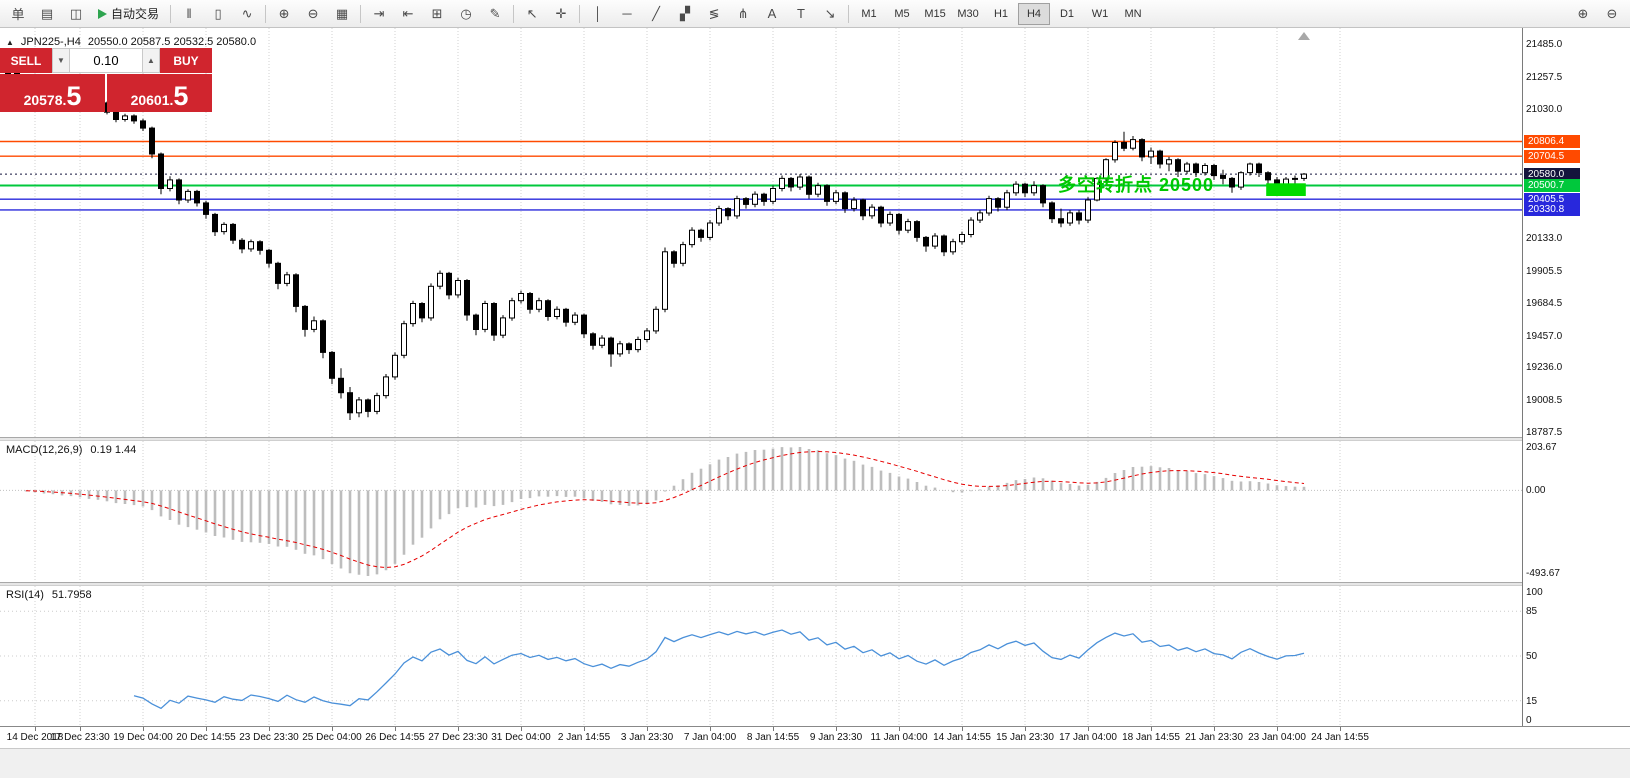 The height and width of the screenshot is (778, 1630). I want to click on text-label-icon: T, so click(801, 13).